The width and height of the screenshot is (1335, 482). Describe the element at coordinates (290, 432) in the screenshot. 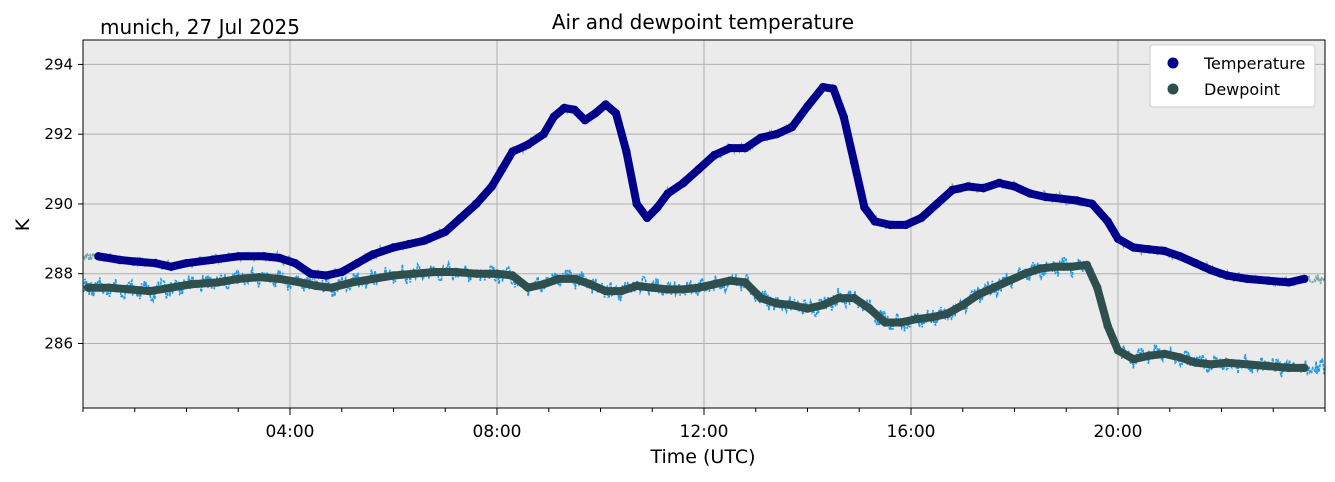

I see `x-tick-label: 04:00` at that location.